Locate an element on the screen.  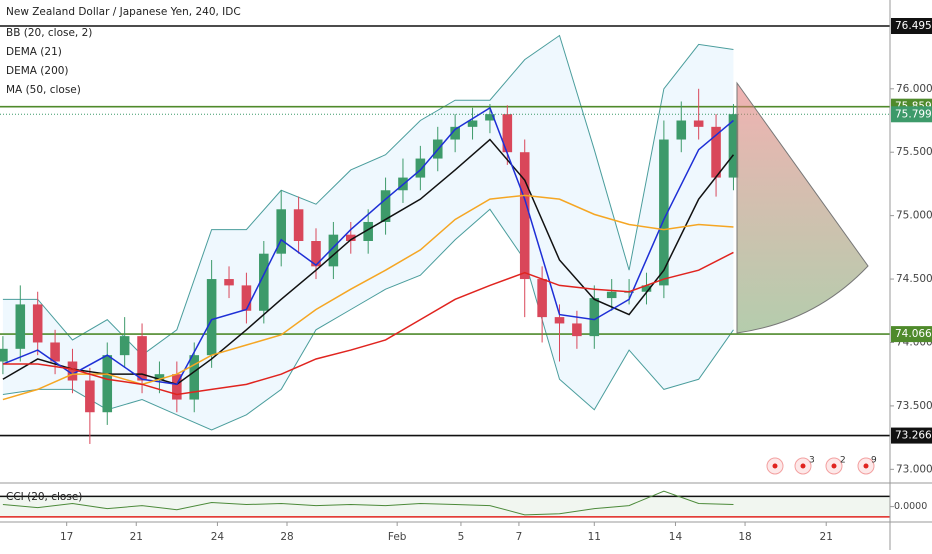
x-tick-label: 11 is located at coordinates (594, 537).